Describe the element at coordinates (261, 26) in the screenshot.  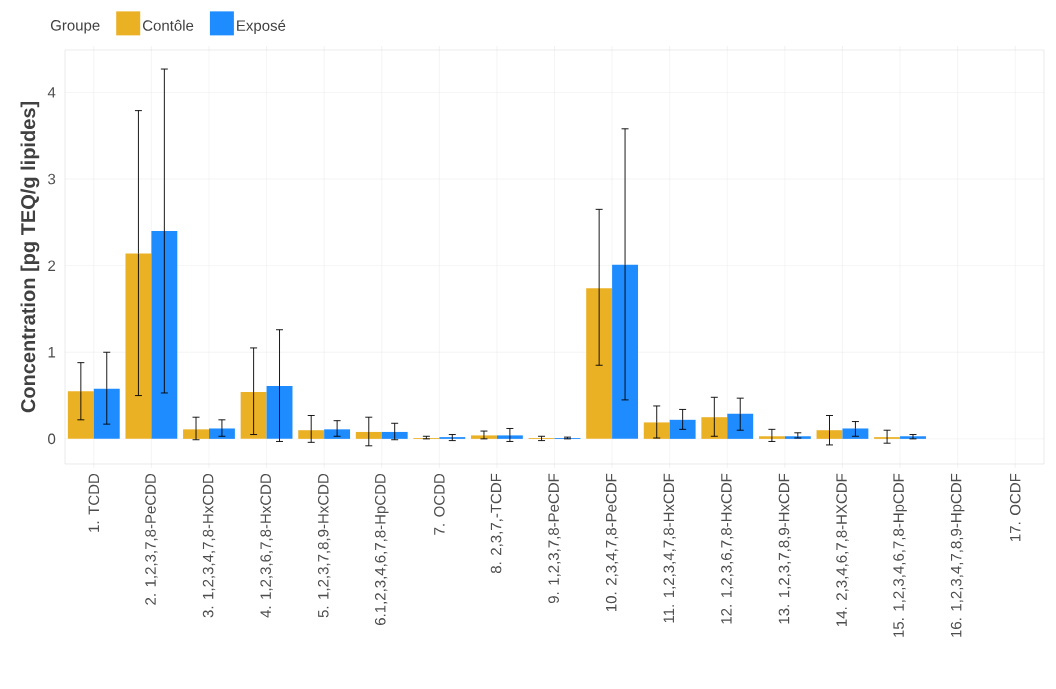
I see `legend-label: Exposé` at that location.